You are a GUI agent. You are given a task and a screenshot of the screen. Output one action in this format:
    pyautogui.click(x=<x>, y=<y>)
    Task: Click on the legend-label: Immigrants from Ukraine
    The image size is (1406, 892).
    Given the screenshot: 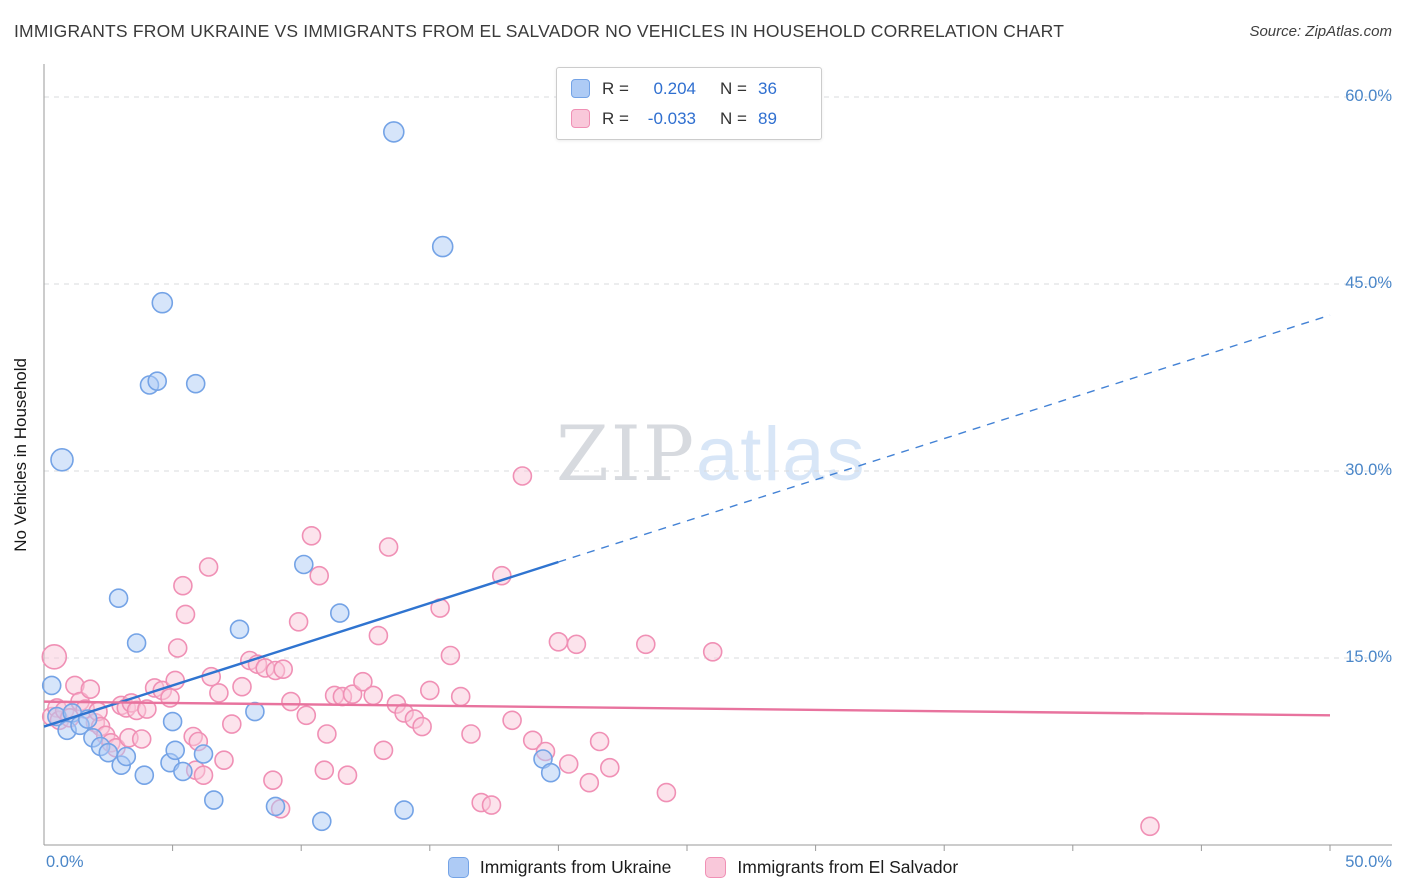 What is the action you would take?
    pyautogui.click(x=575, y=866)
    